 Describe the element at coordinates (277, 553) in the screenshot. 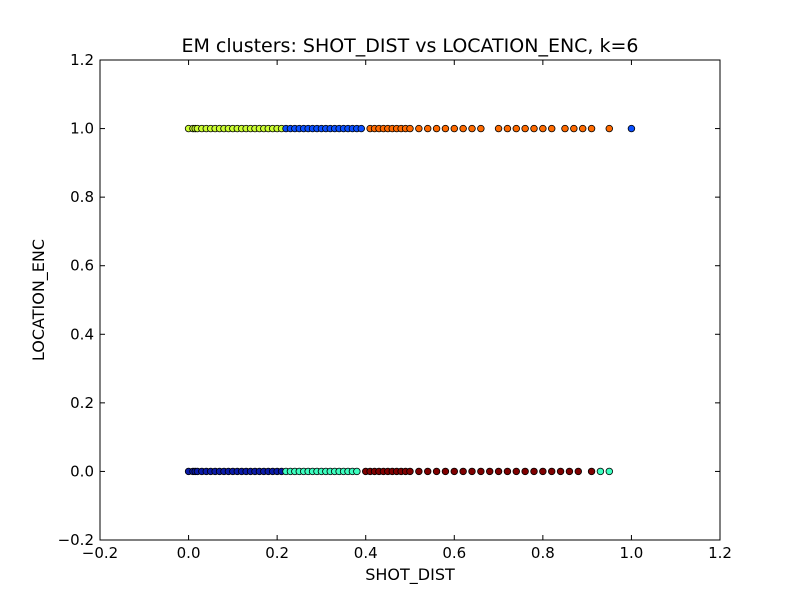

I see `x-tick-label: 0.2` at that location.